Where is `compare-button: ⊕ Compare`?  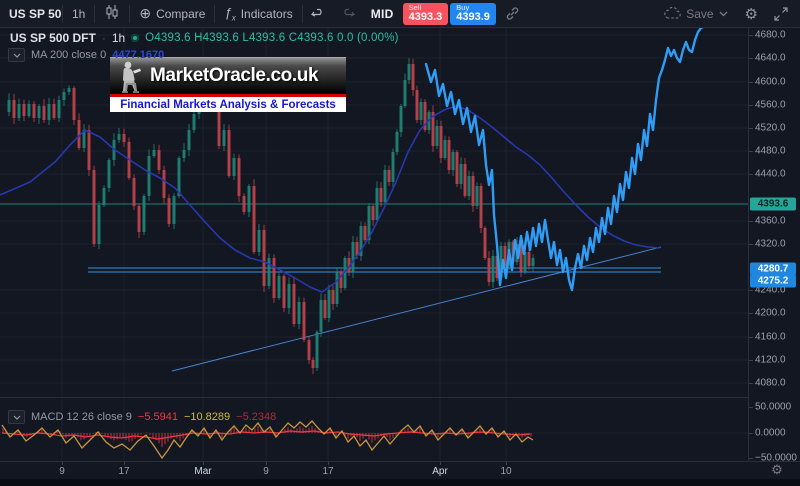
compare-button: ⊕ Compare is located at coordinates (172, 14).